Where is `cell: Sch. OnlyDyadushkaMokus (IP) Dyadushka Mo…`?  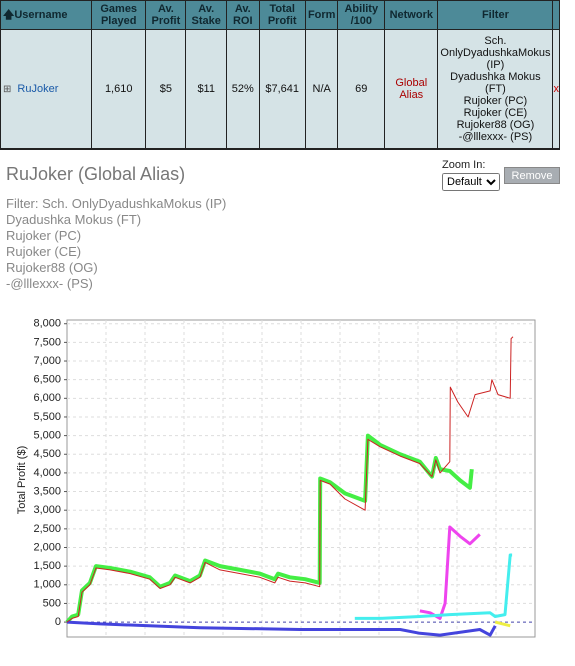 cell: Sch. OnlyDyadushkaMokus (IP) Dyadushka Mo… is located at coordinates (495, 89).